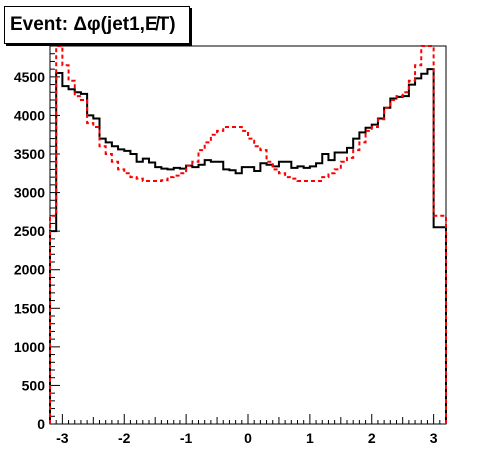 This screenshot has width=496, height=472. Describe the element at coordinates (29, 115) in the screenshot. I see `y-tick-label: 4000` at that location.